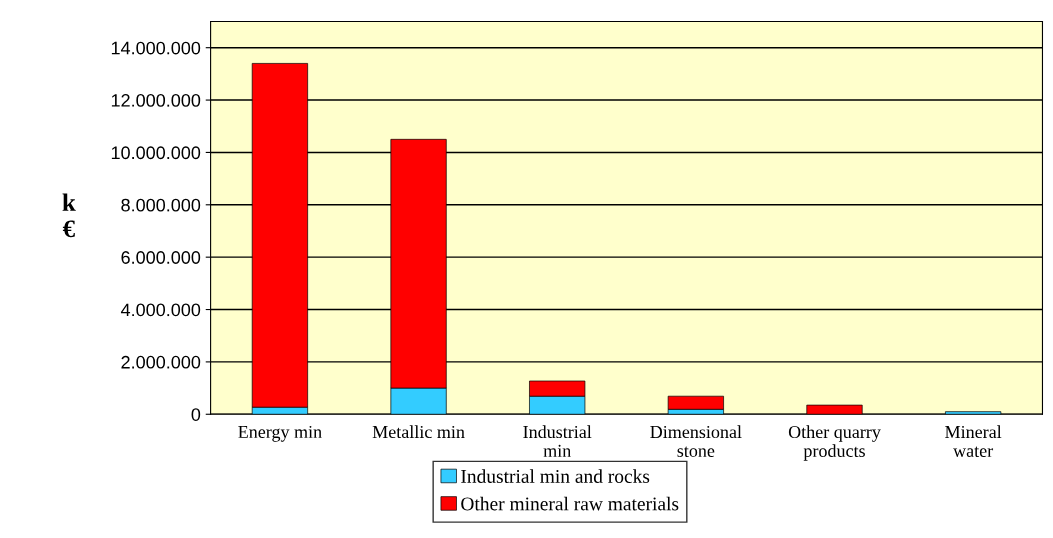  Describe the element at coordinates (156, 48) in the screenshot. I see `y-tick-label: 14.000.000` at that location.